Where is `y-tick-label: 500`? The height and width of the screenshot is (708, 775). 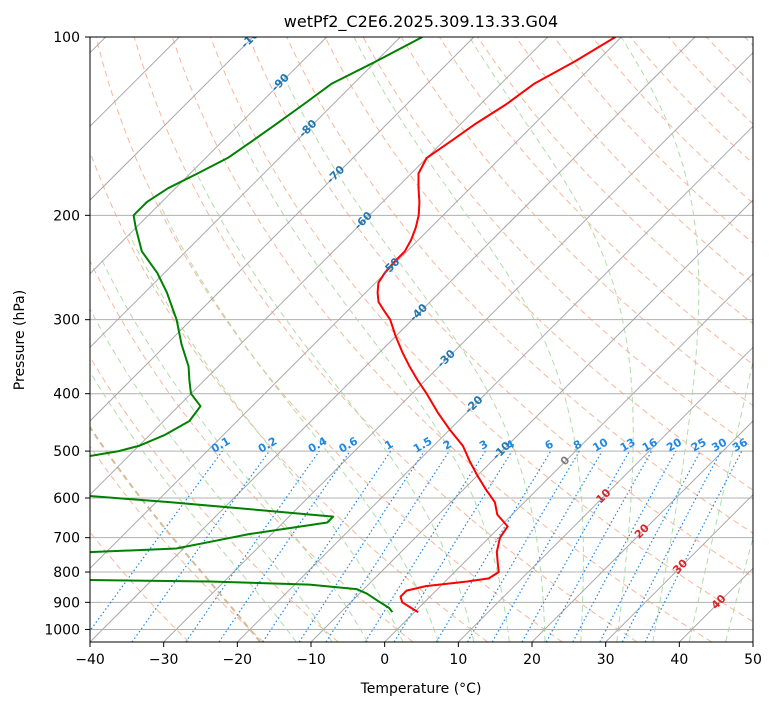 y-tick-label: 500 is located at coordinates (66, 452).